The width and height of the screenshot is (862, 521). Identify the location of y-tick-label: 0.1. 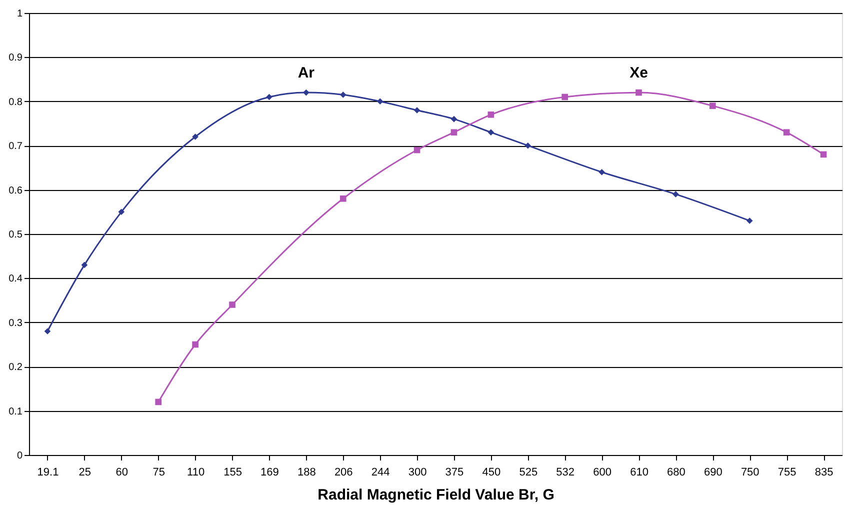
(15, 412).